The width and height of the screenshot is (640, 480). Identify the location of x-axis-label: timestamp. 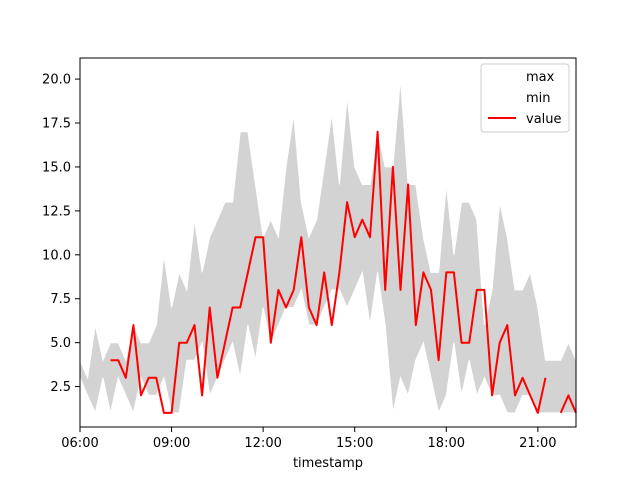
(328, 463).